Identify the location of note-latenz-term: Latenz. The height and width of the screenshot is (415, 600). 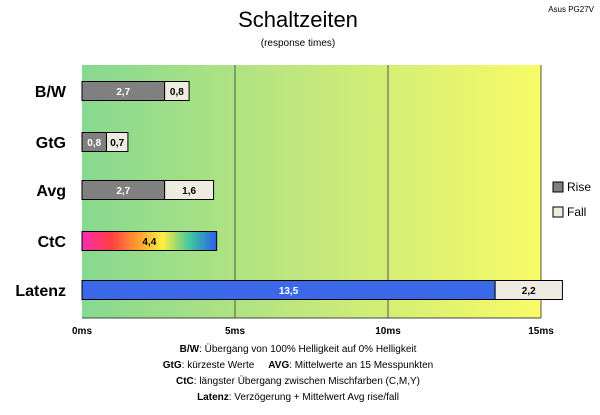
(213, 397).